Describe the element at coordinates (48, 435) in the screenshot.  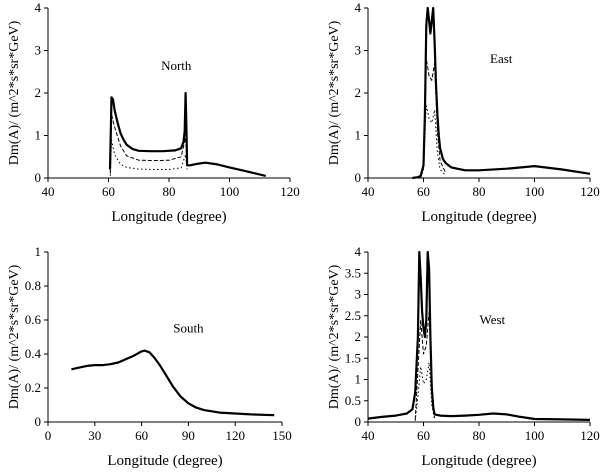
I see `x-tick-label: 0` at that location.